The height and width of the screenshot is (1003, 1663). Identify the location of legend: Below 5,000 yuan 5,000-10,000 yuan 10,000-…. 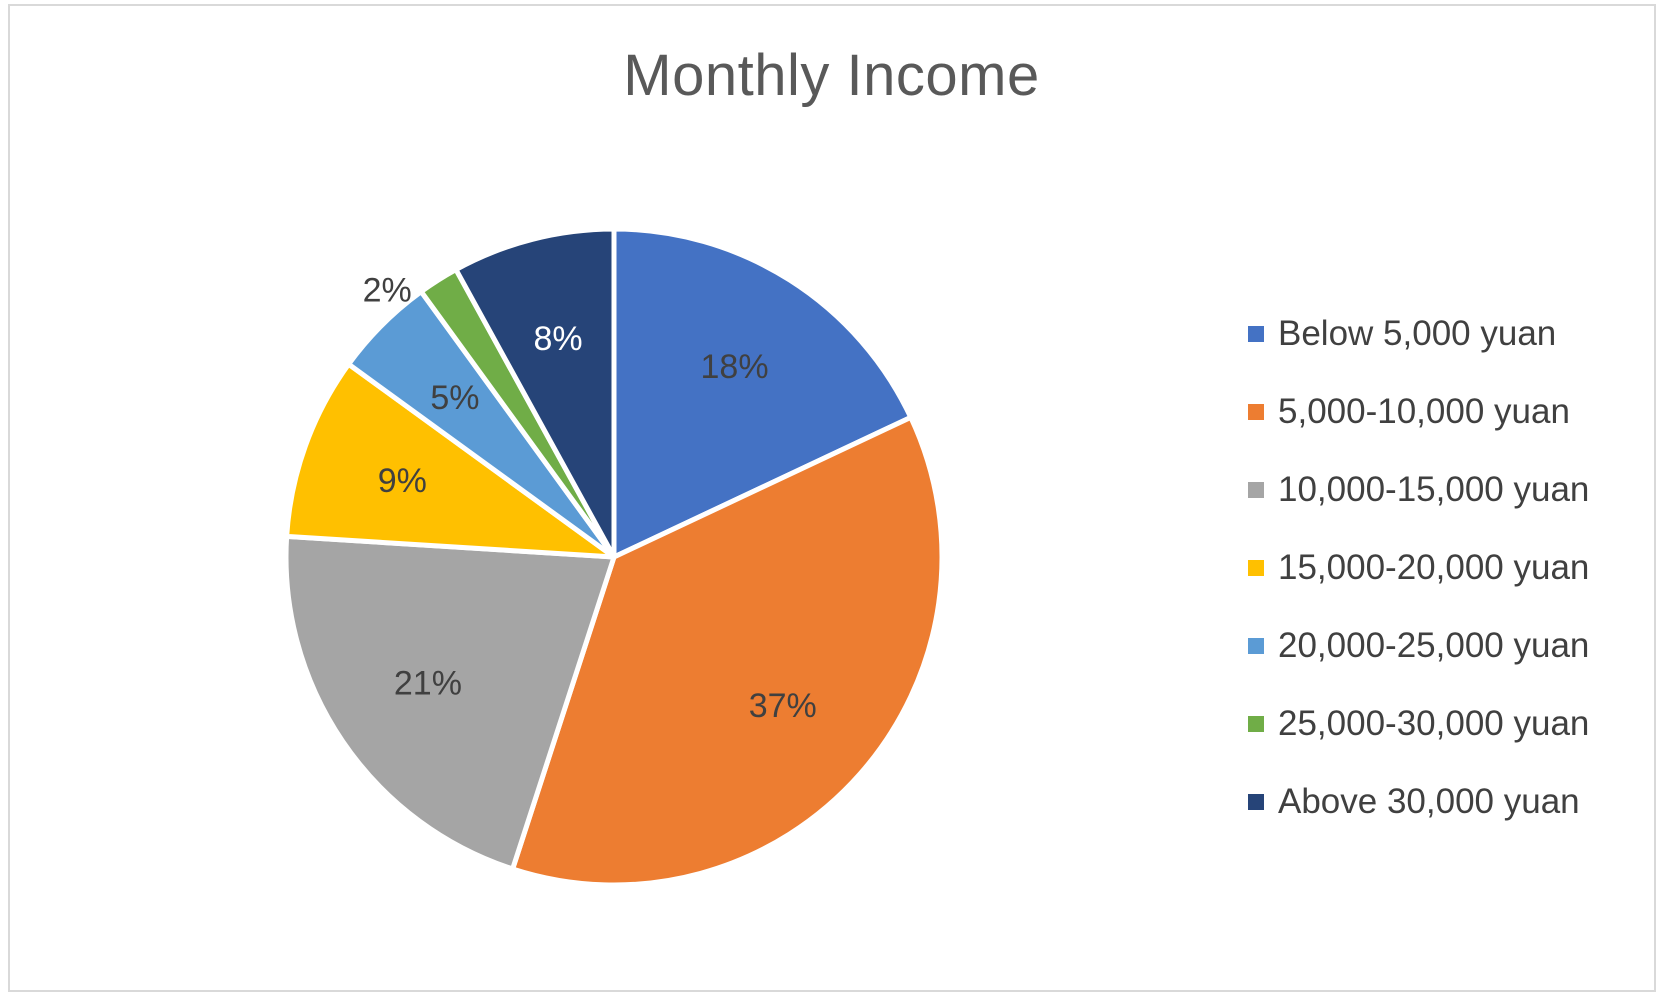
(1418, 568).